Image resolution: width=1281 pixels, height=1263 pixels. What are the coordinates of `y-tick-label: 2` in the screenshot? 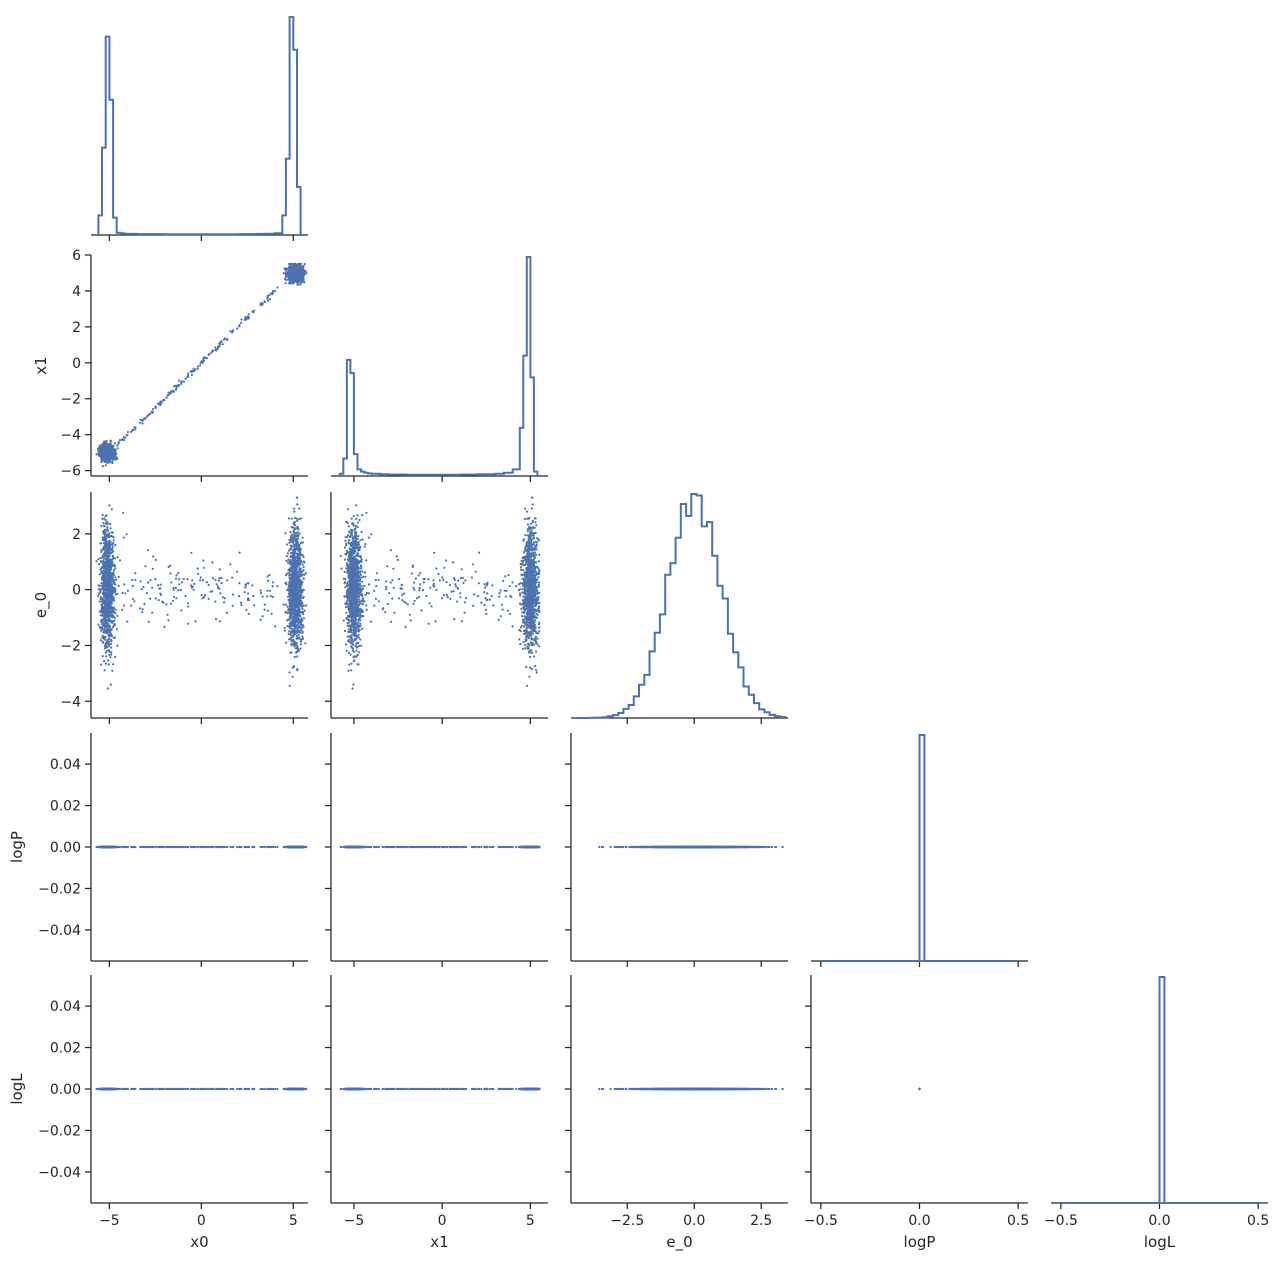 It's located at (76, 328).